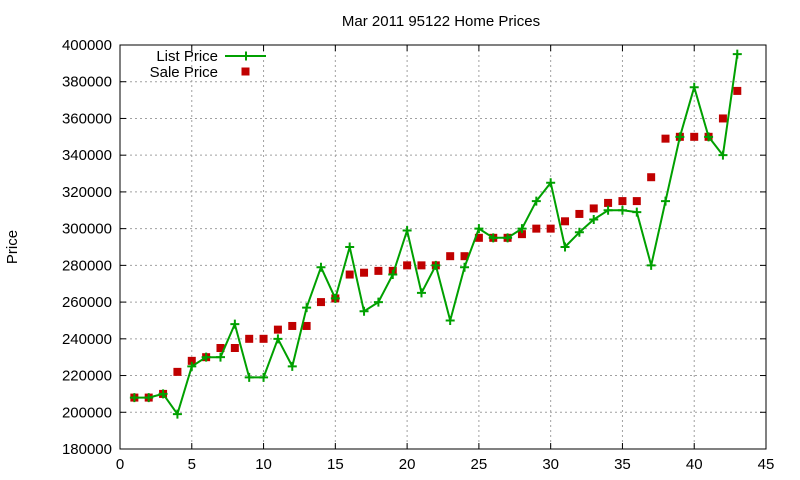  Describe the element at coordinates (12, 247) in the screenshot. I see `y-axis-label: Price` at that location.